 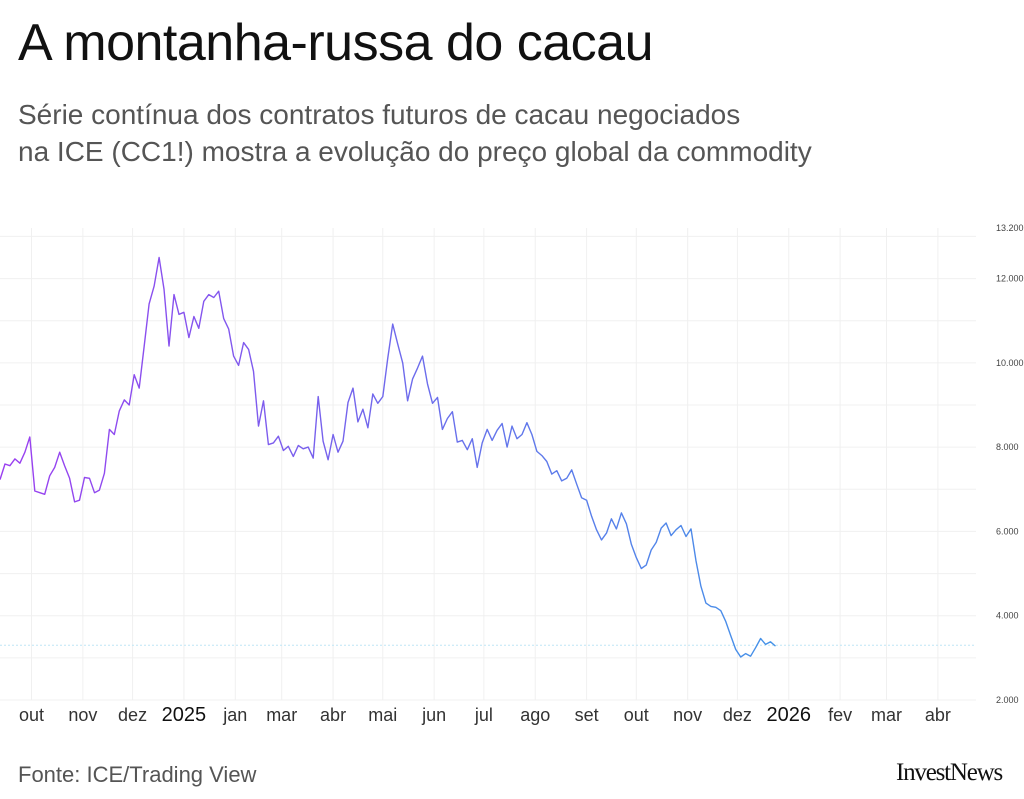 What do you see at coordinates (789, 715) in the screenshot?
I see `x-tick-label: 2026` at bounding box center [789, 715].